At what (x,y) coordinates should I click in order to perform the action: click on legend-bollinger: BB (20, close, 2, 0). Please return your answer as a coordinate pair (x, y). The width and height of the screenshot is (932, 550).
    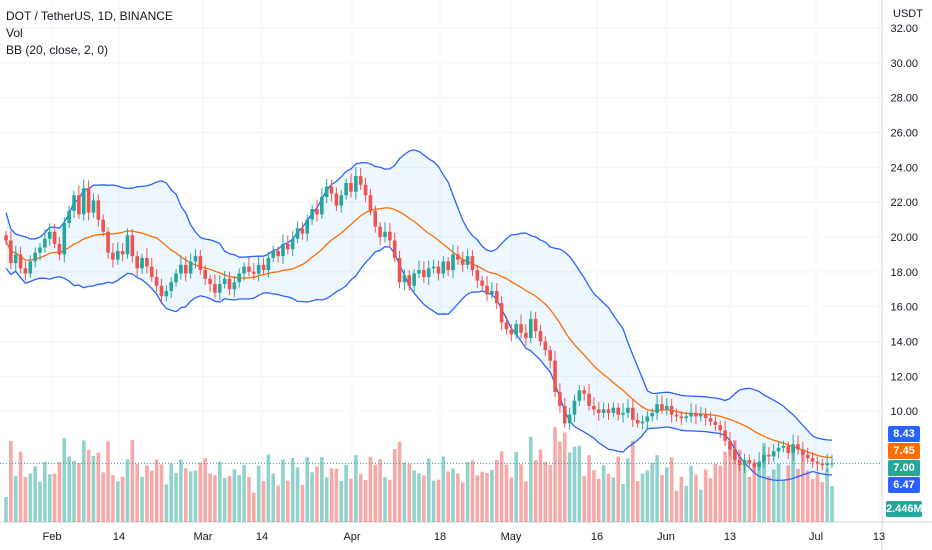
    Looking at the image, I should click on (57, 50).